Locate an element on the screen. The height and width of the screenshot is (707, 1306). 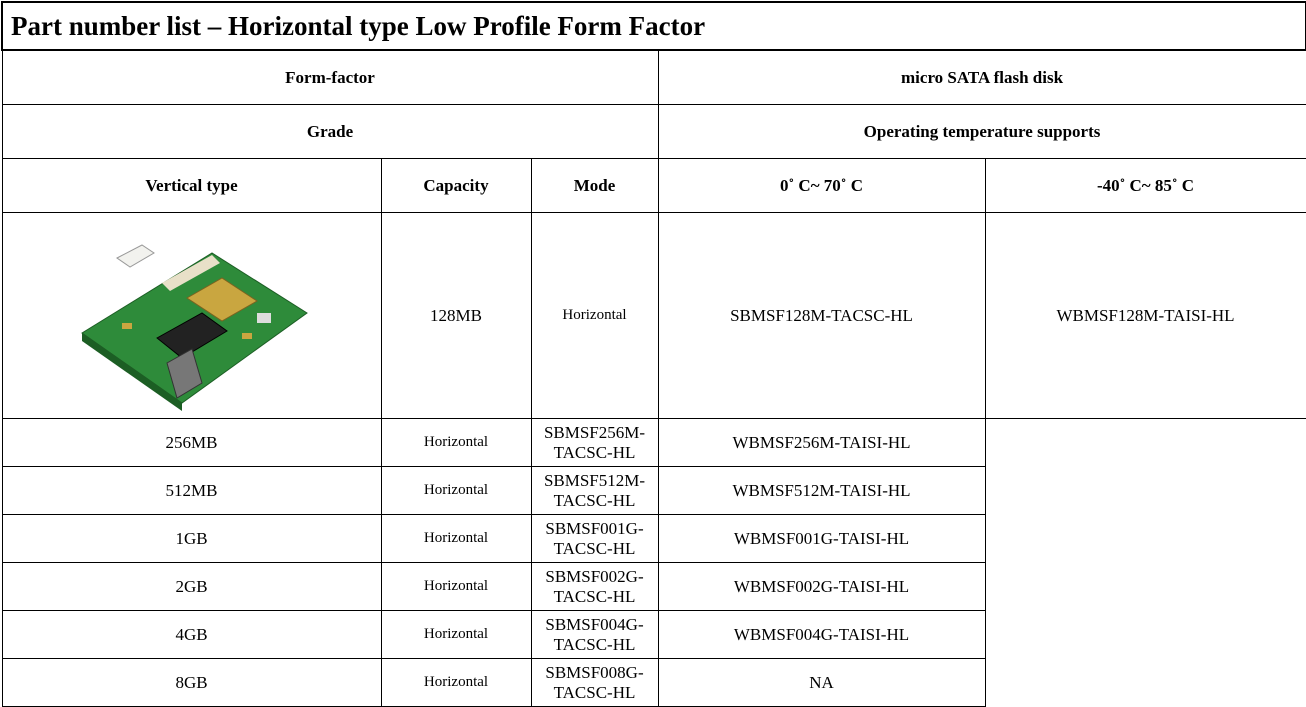
part-number-cell: NA is located at coordinates (821, 682).